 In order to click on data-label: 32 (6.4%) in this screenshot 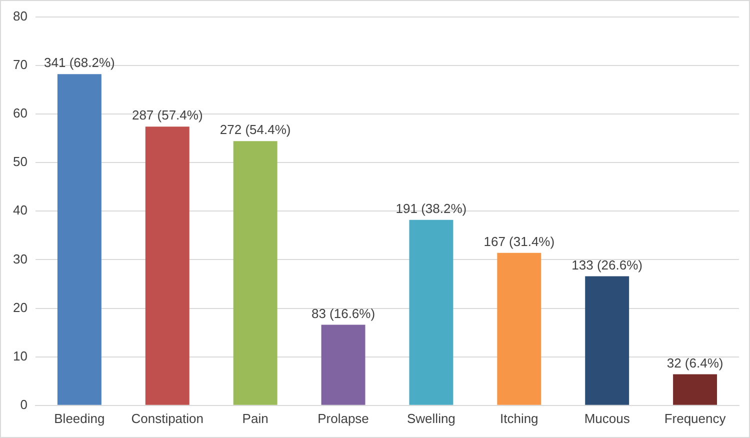, I will do `click(695, 362)`.